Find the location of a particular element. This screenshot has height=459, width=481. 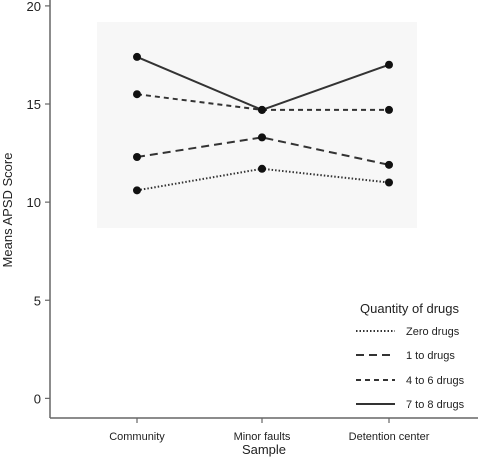

y-axis: 0 5 10 15 20 is located at coordinates (39, 209).